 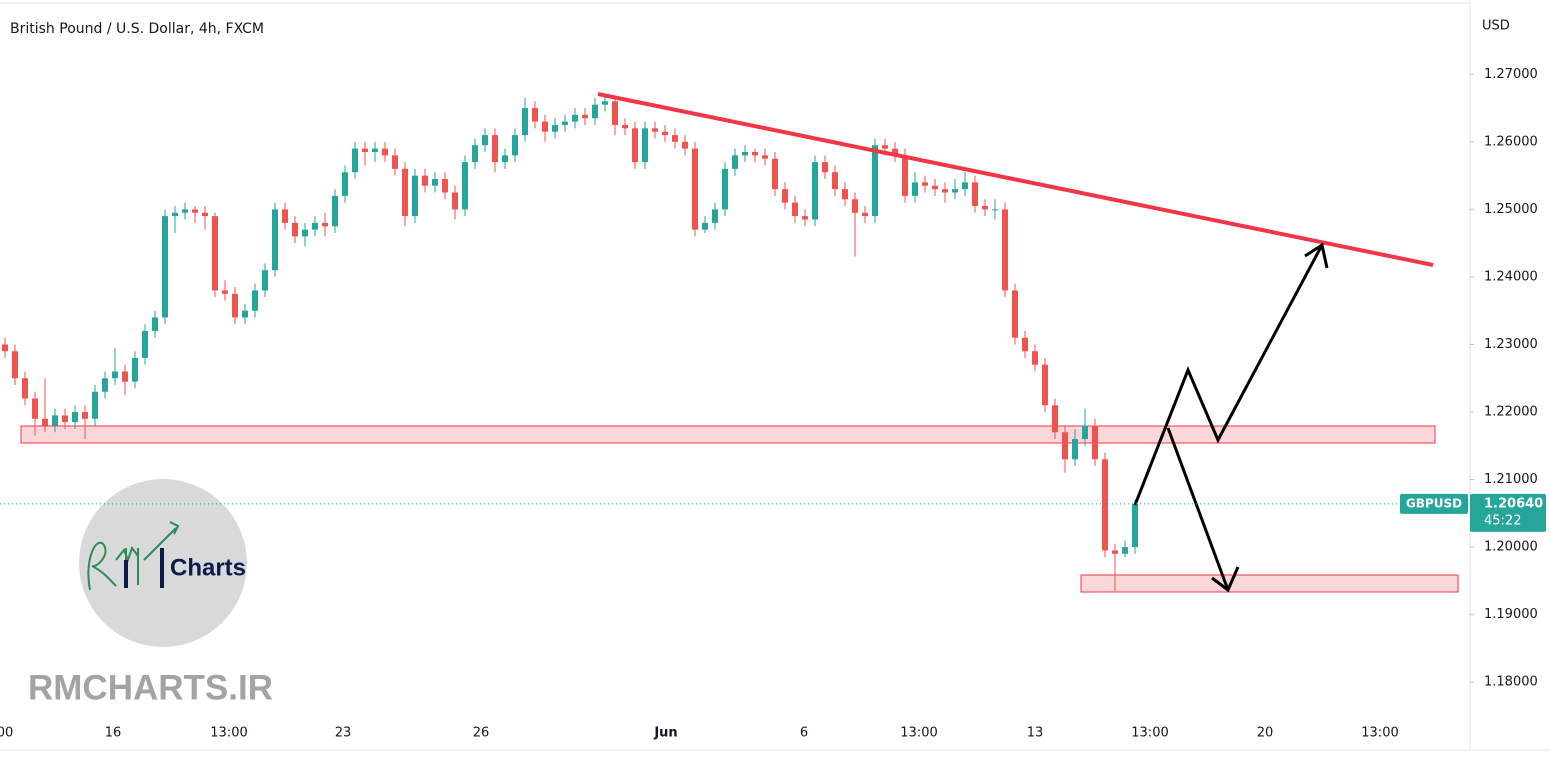 I want to click on x-tick-label: 20, so click(x=1265, y=733).